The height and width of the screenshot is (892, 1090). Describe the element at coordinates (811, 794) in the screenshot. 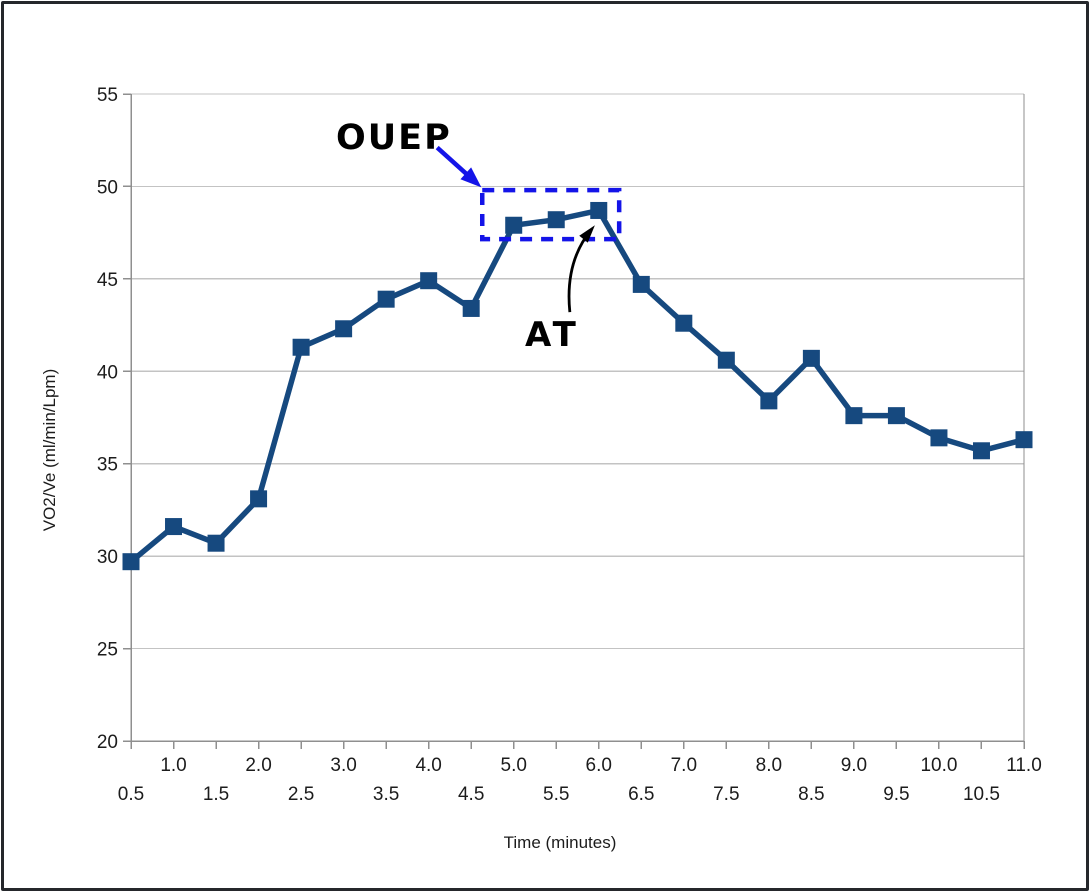

I see `x-tick-label: 8.5` at that location.